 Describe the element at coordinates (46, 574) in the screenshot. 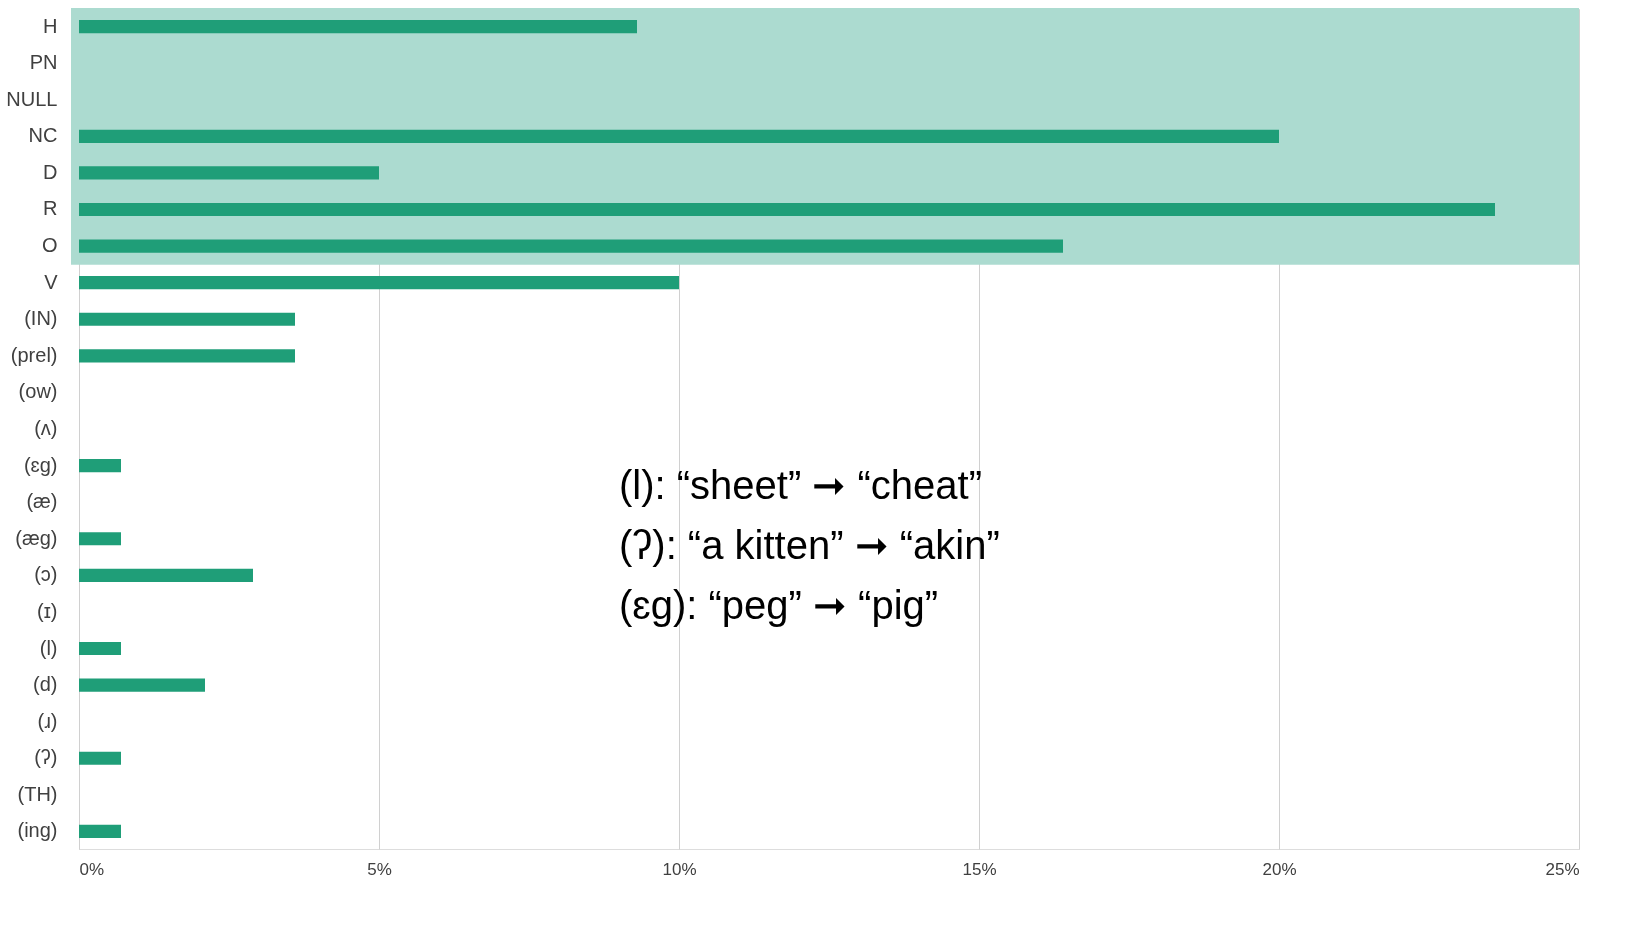

I see `y-tick-label: (ɔ)` at that location.